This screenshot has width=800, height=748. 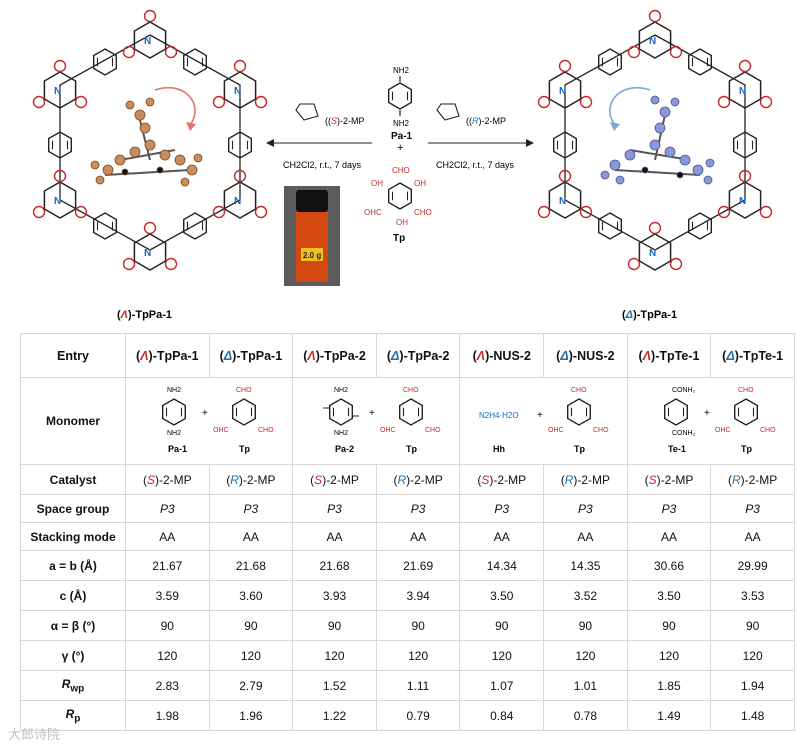 What do you see at coordinates (400, 148) in the screenshot?
I see `plus-sign: +` at bounding box center [400, 148].